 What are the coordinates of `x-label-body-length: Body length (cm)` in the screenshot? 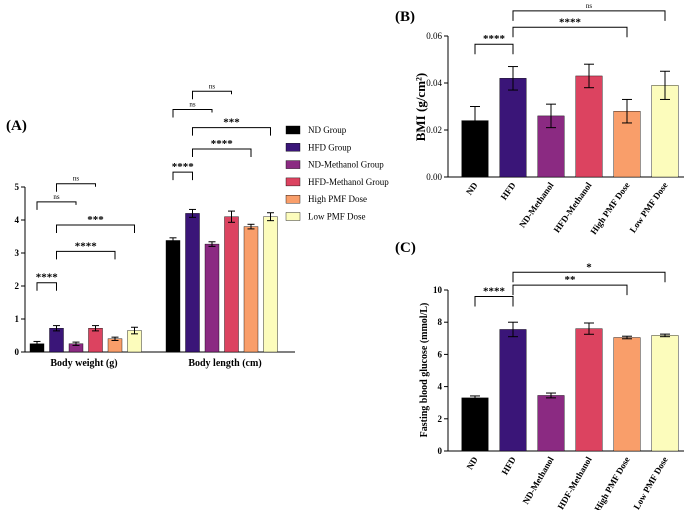 It's located at (224, 363).